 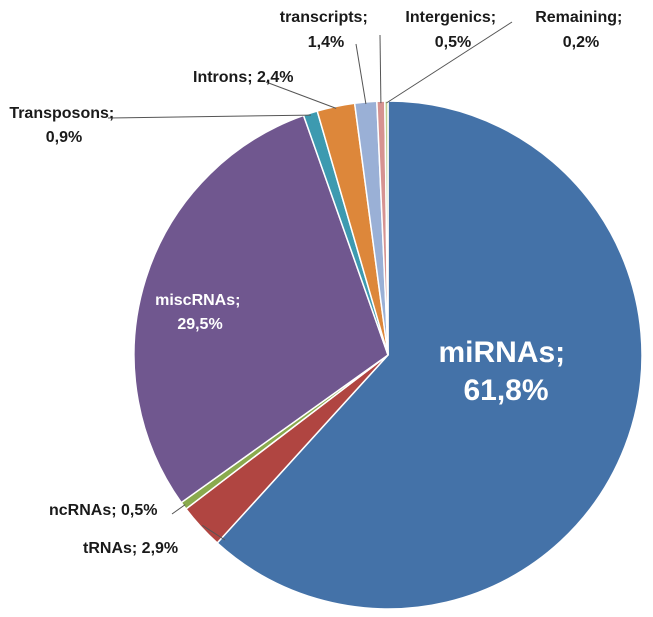 I want to click on label-trnas: tRNAs; 2,9%, so click(x=130, y=548).